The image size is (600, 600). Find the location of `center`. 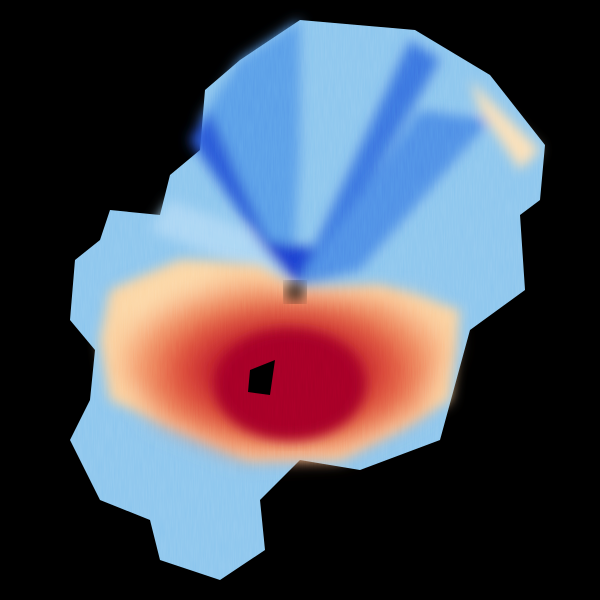

center is located at coordinates (295, 292).